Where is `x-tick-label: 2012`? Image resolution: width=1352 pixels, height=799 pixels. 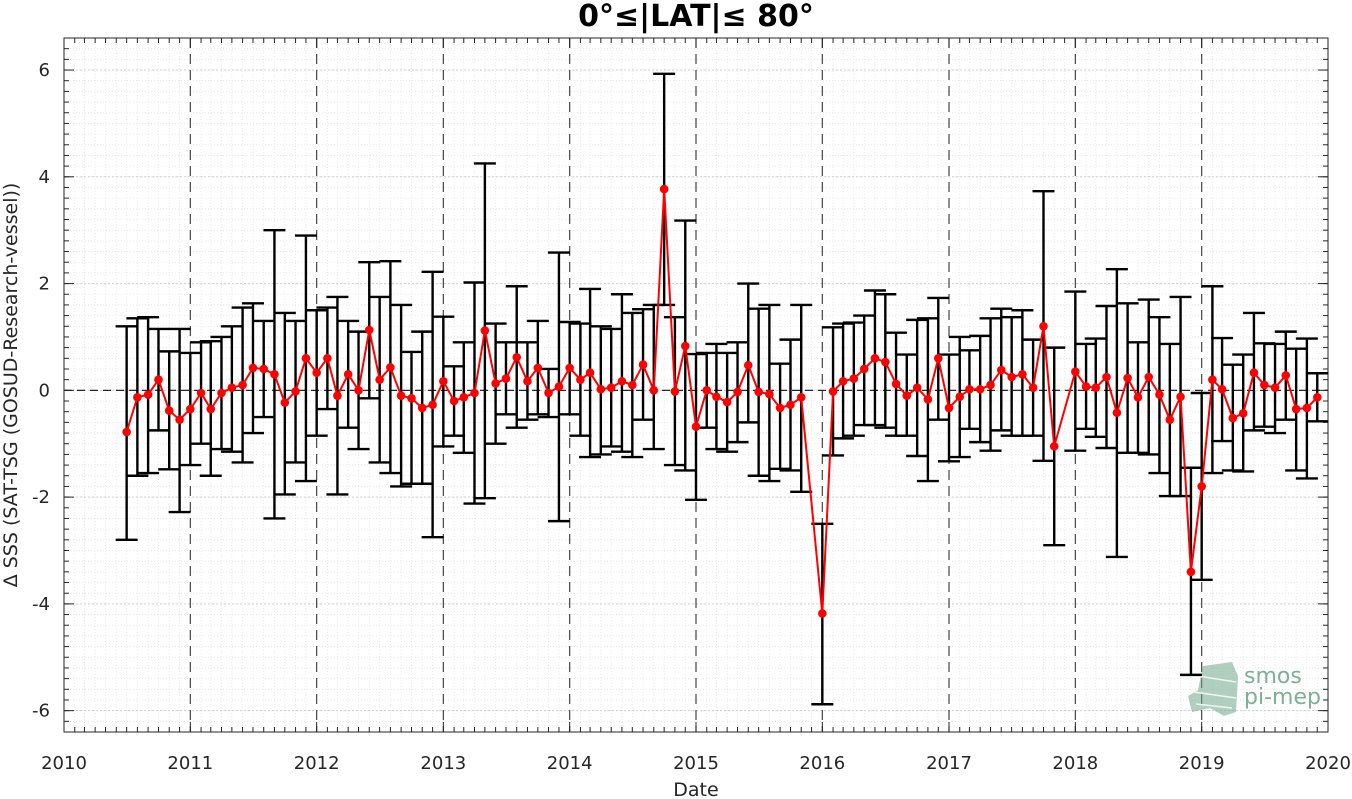 x-tick-label: 2012 is located at coordinates (317, 763).